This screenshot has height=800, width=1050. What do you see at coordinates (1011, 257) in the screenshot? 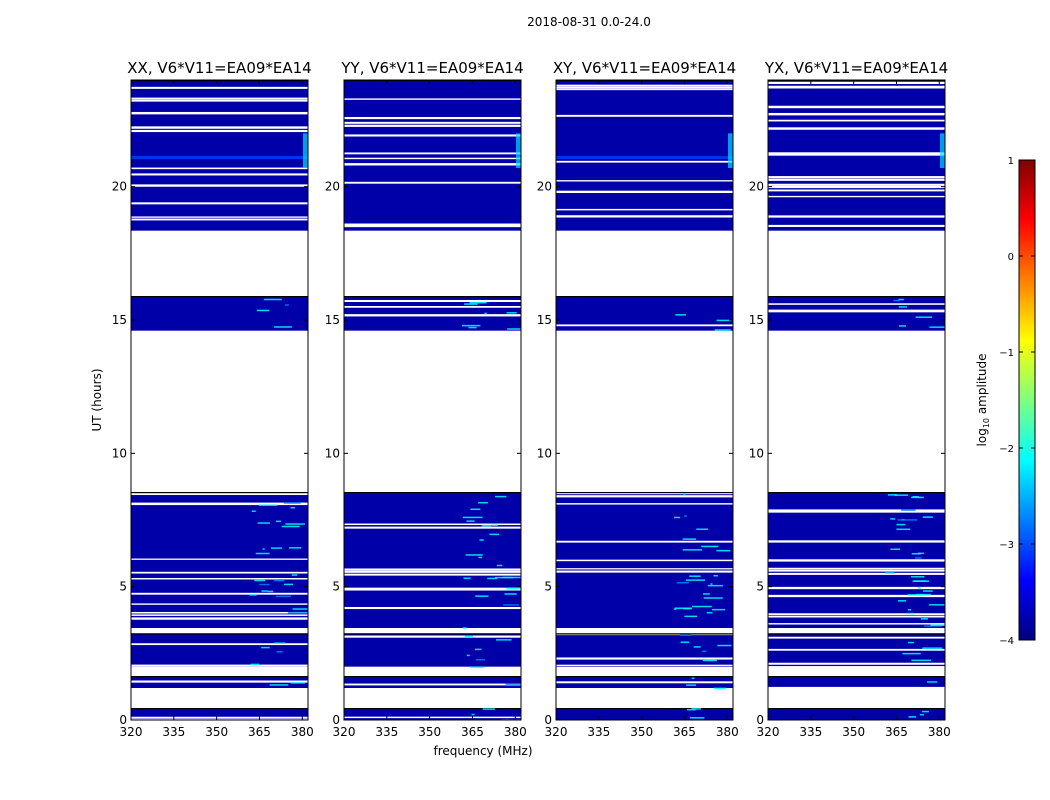
I see `colorbar-tick-label: 0` at bounding box center [1011, 257].